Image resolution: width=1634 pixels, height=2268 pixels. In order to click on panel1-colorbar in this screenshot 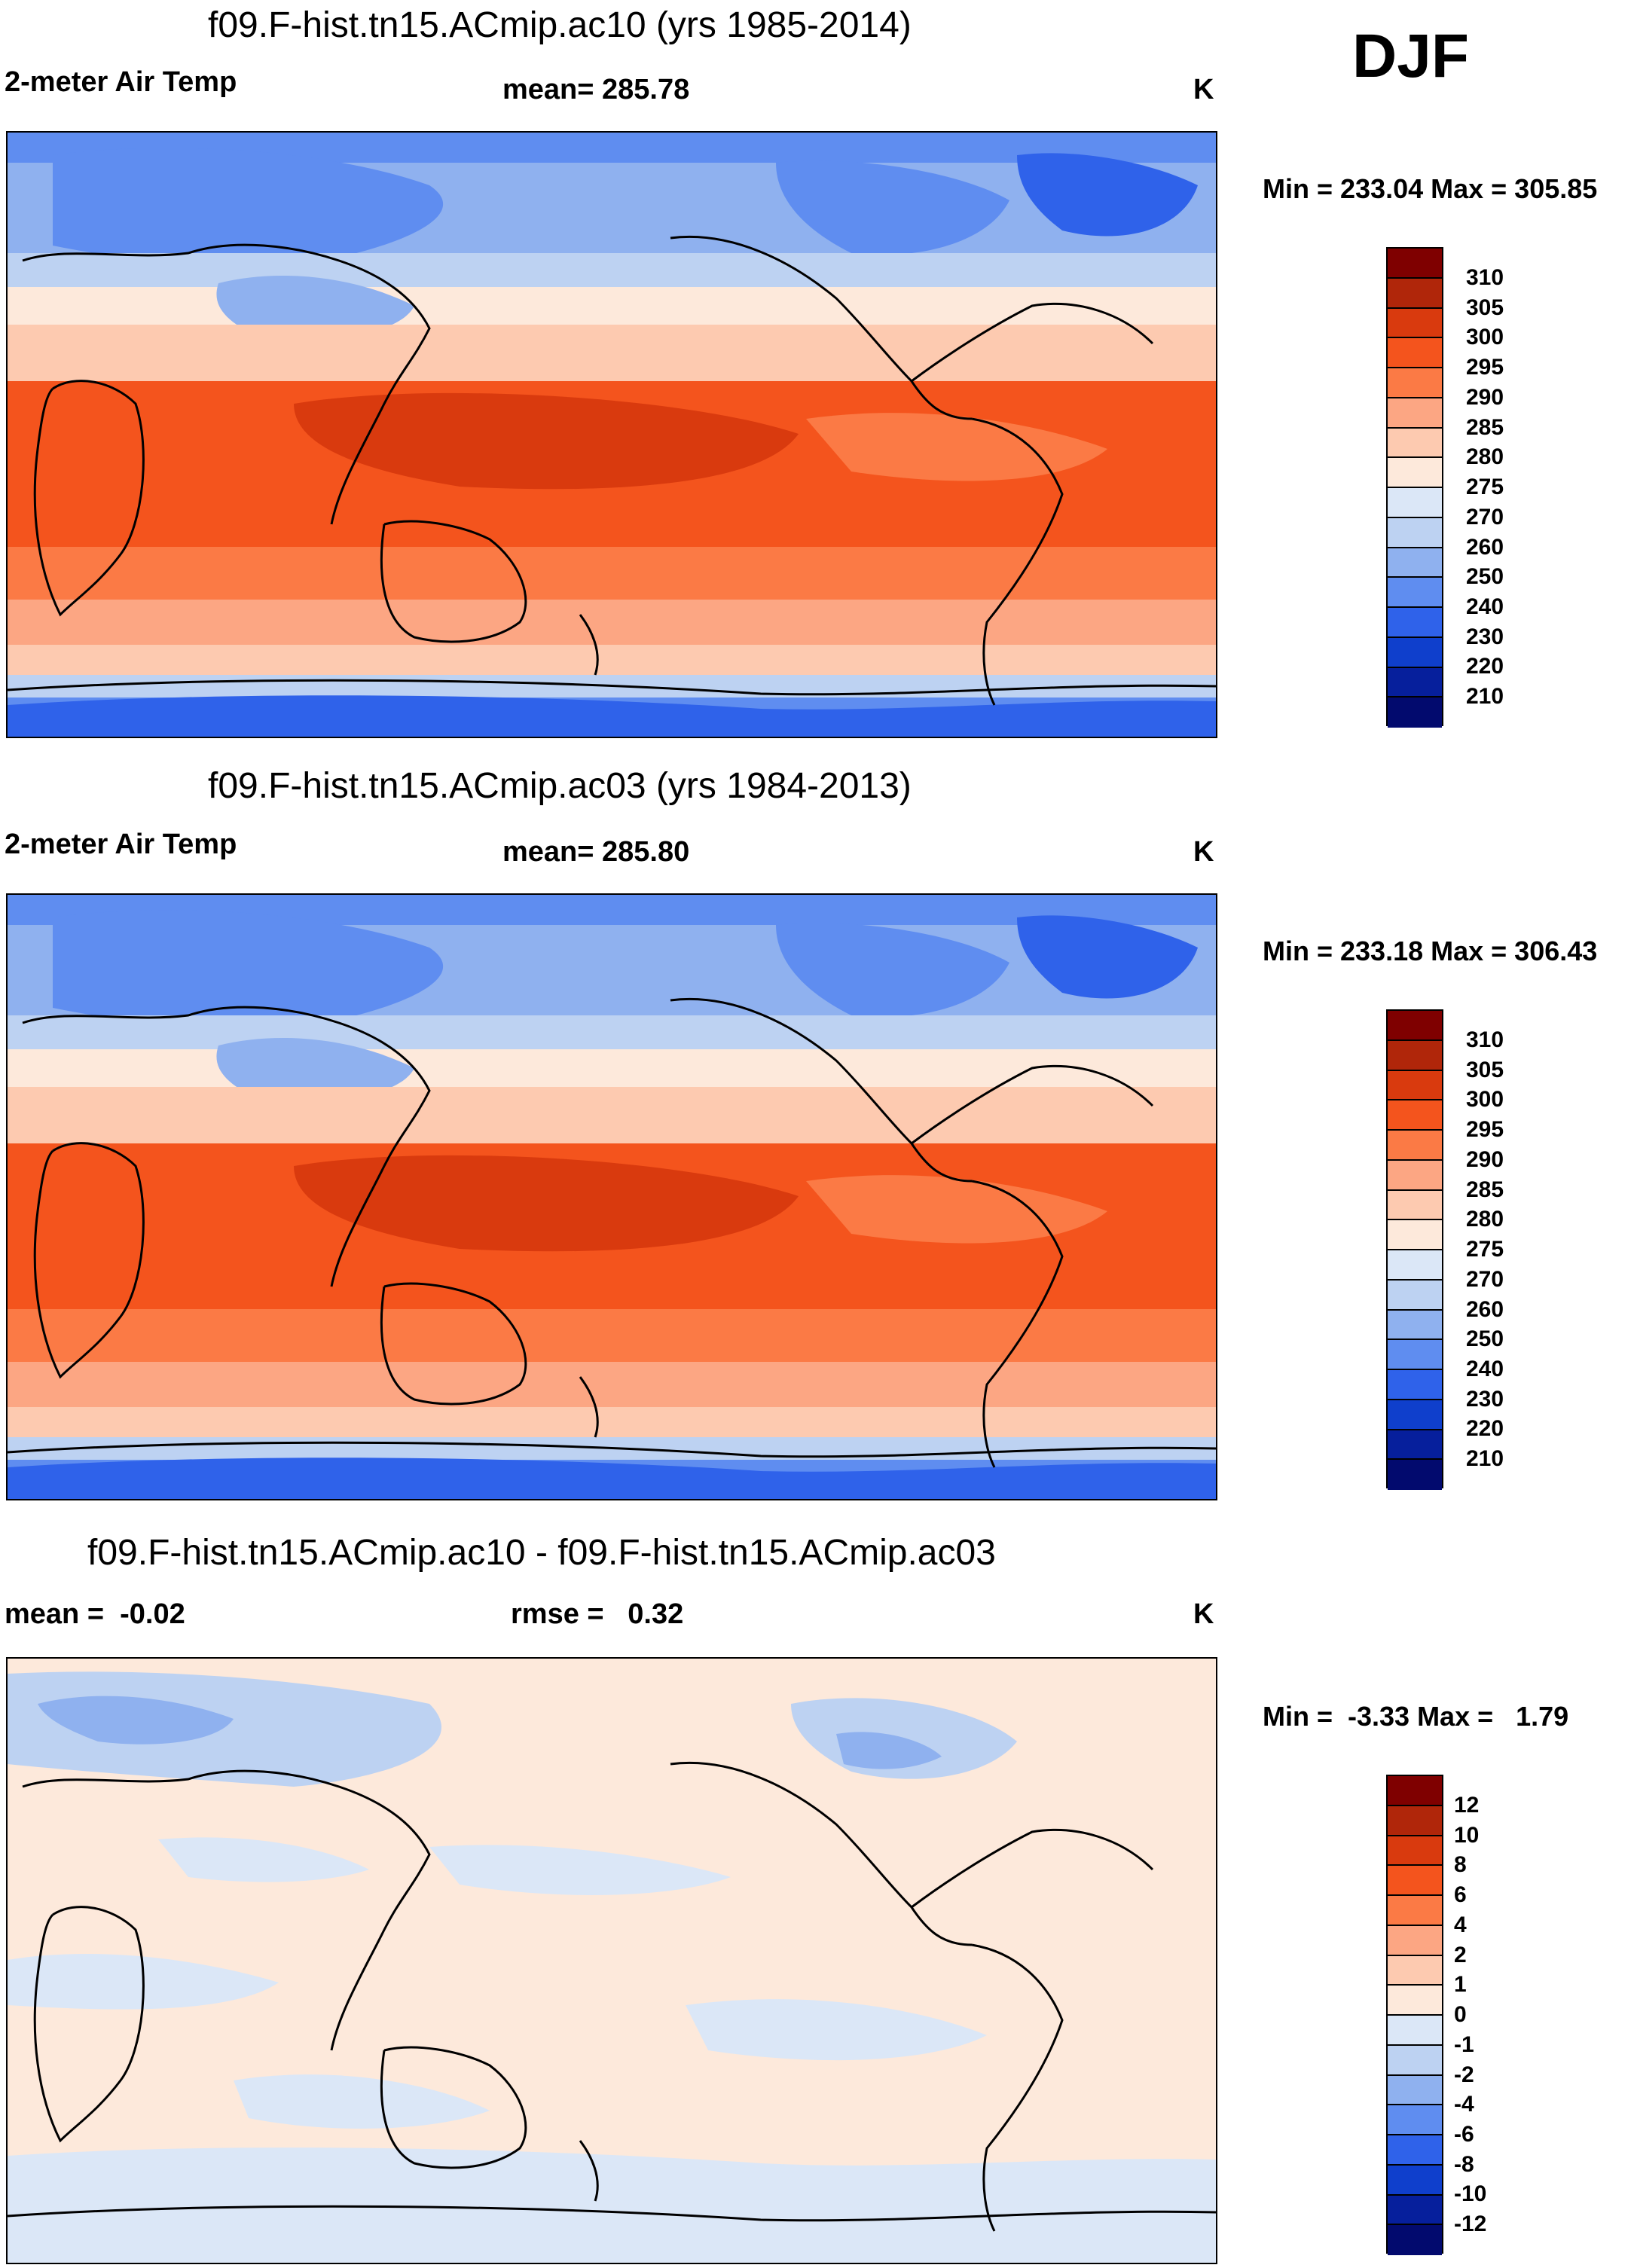, I will do `click(1414, 487)`.